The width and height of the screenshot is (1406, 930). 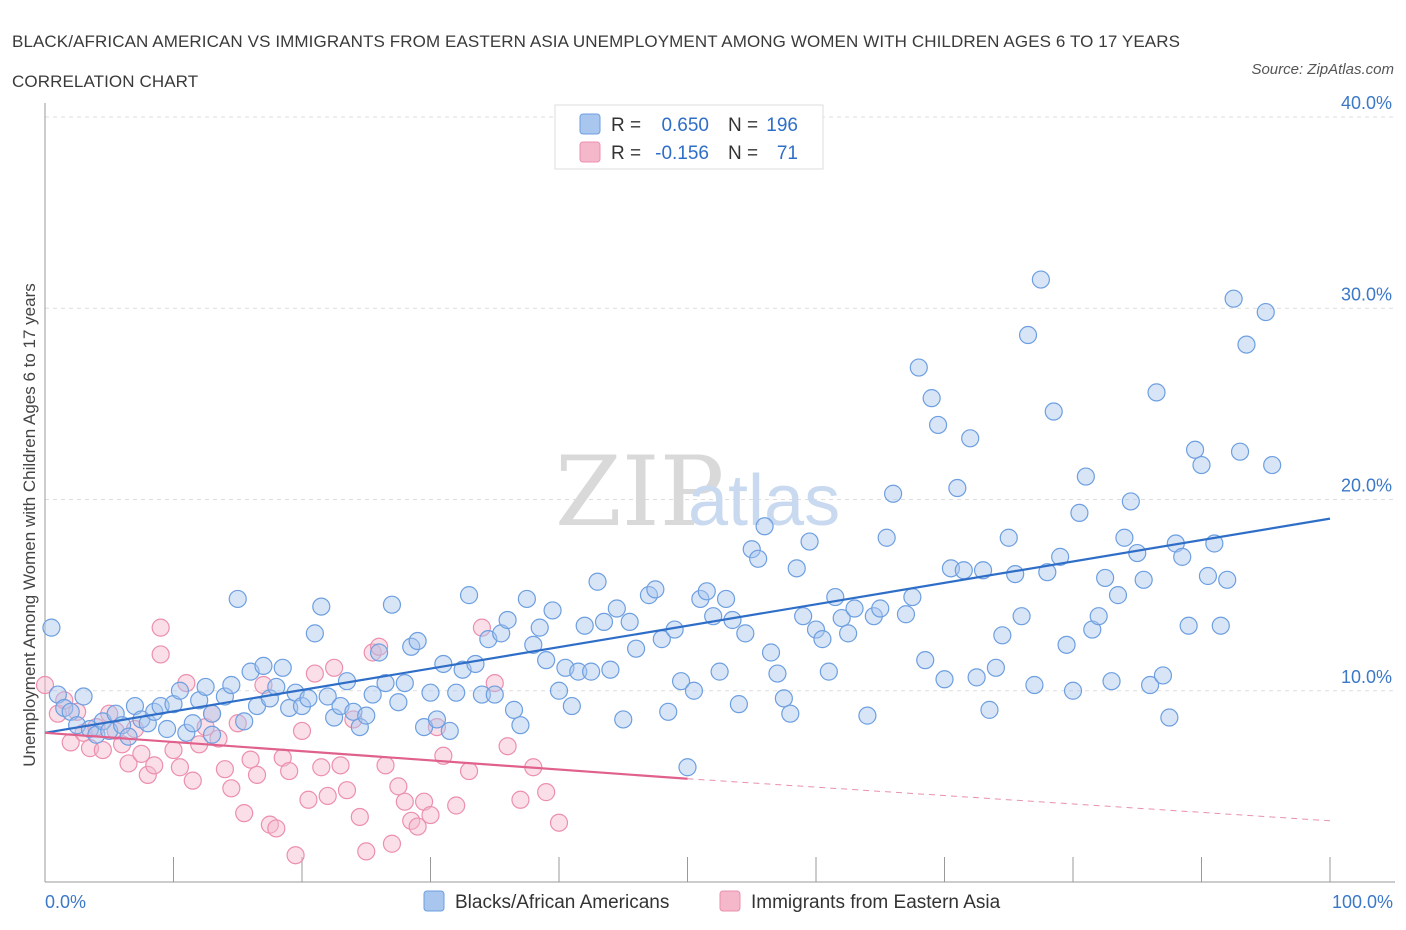 I want to click on legend-n-value-blue: 196, so click(x=782, y=125).